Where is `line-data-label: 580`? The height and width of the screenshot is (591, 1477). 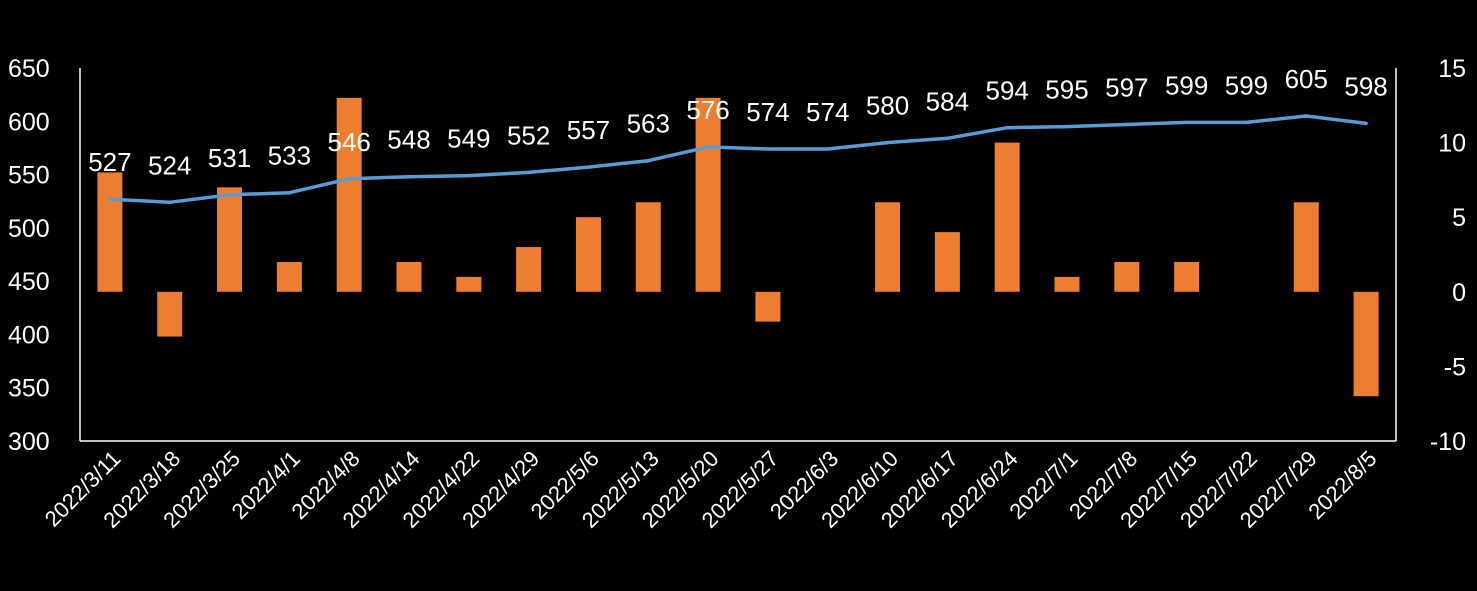 line-data-label: 580 is located at coordinates (887, 106).